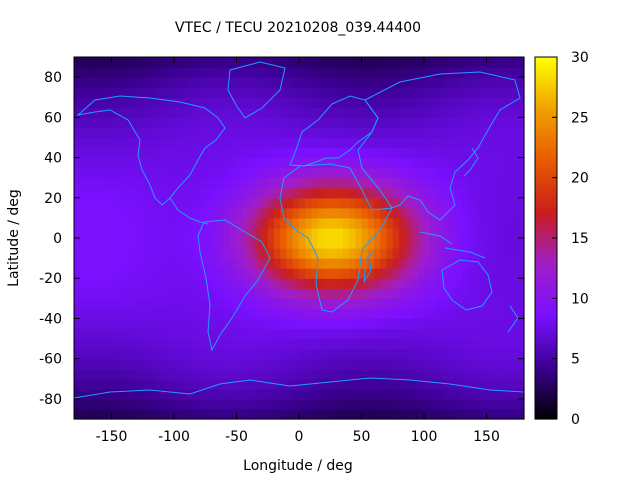 The width and height of the screenshot is (640, 480). Describe the element at coordinates (368, 266) in the screenshot. I see `coastline-madagascar` at that location.